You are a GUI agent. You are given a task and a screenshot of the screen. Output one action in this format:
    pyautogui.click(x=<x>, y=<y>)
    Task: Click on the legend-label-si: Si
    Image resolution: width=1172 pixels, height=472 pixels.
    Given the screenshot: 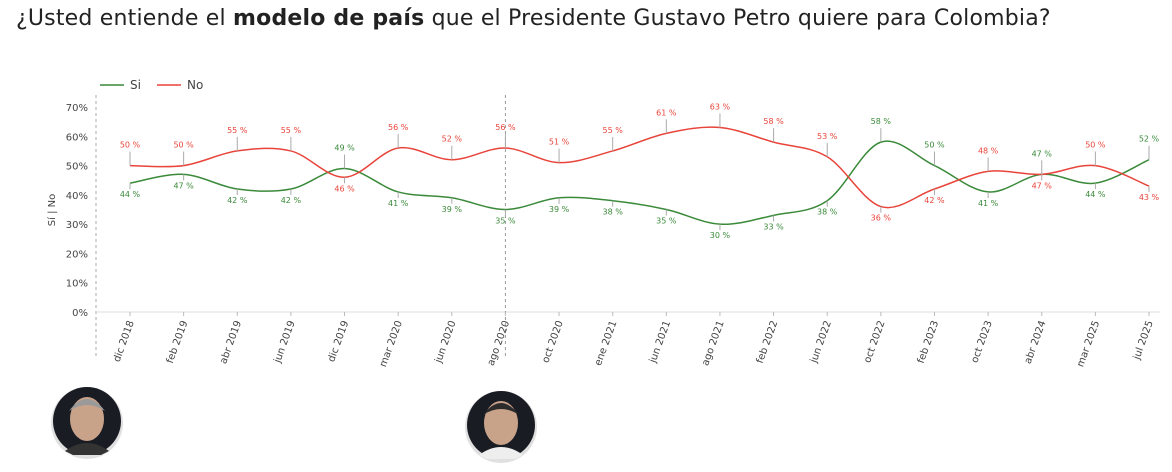 What is the action you would take?
    pyautogui.click(x=135, y=85)
    